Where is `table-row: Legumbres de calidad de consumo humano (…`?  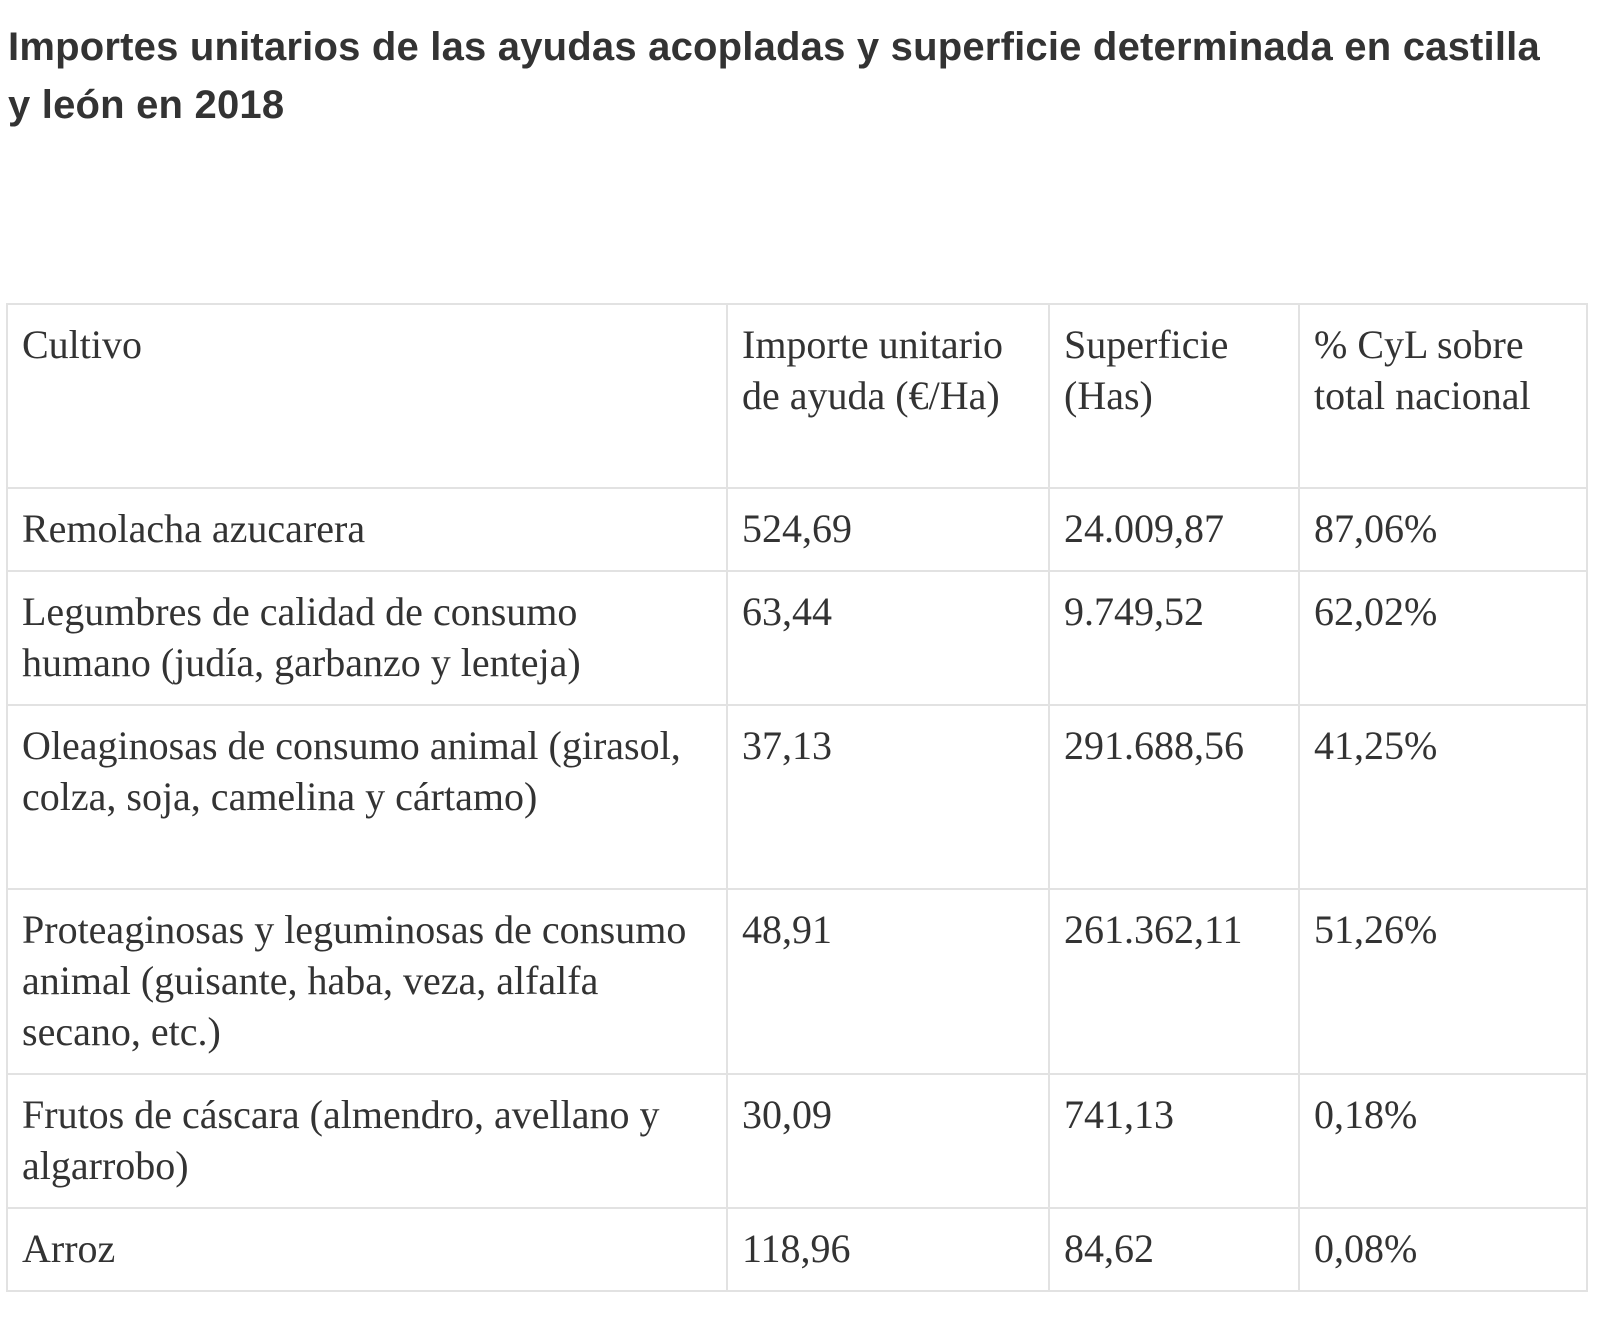 table-row: Legumbres de calidad de consumo humano (… is located at coordinates (797, 638).